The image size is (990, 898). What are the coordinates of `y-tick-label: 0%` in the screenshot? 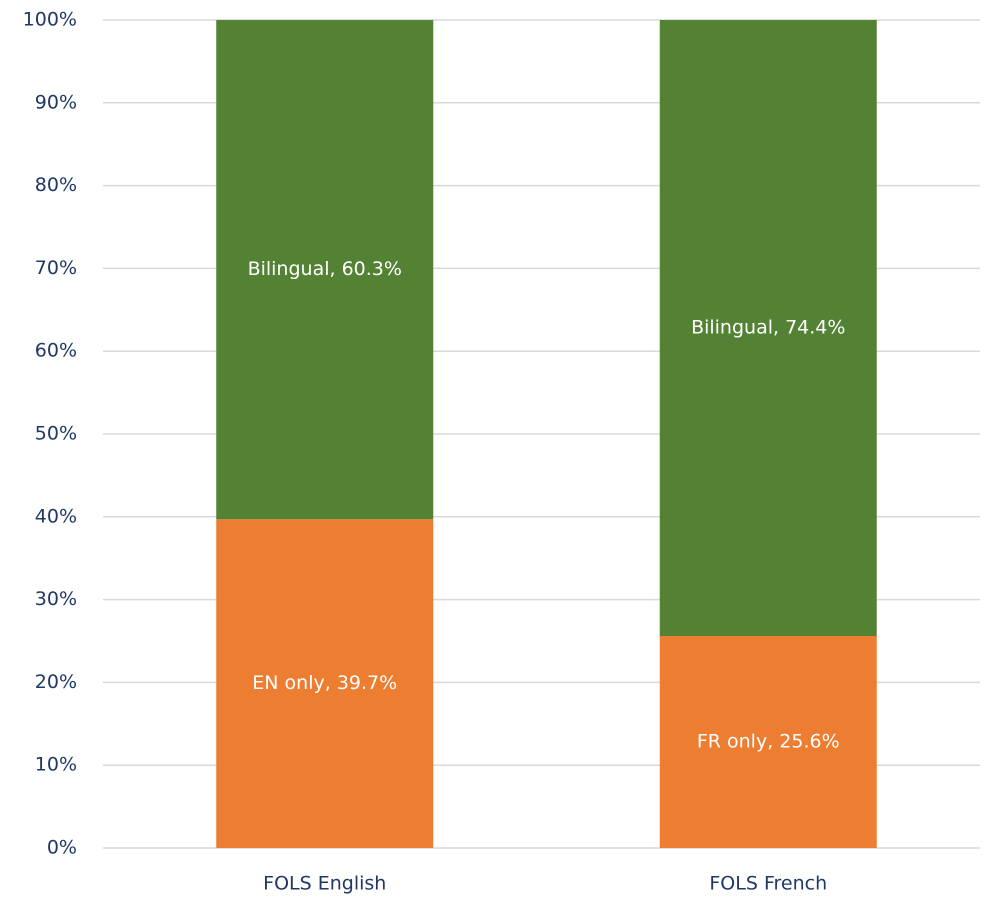 It's located at (62, 848).